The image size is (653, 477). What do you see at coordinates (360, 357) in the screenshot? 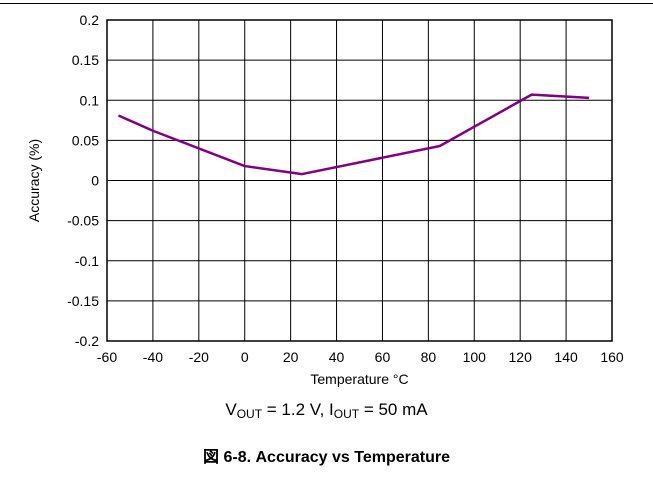
I see `x-tick-labels: -60 -40 -20 0 20 40 60 80 100 120 140 160` at bounding box center [360, 357].